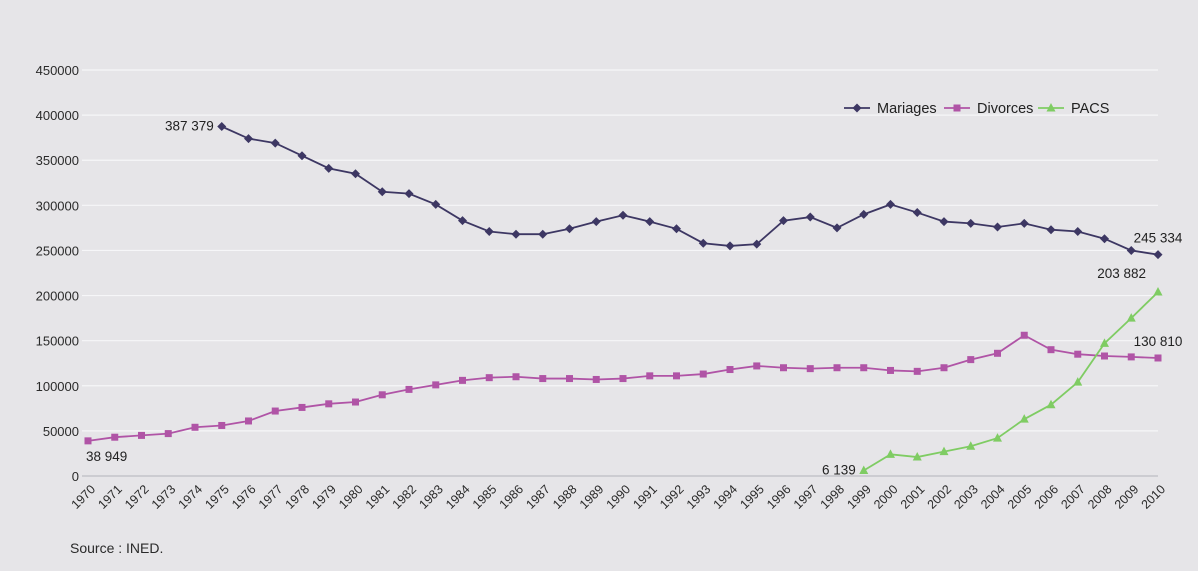 The height and width of the screenshot is (571, 1198). Describe the element at coordinates (1100, 497) in the screenshot. I see `x-tick-label: 2008` at that location.